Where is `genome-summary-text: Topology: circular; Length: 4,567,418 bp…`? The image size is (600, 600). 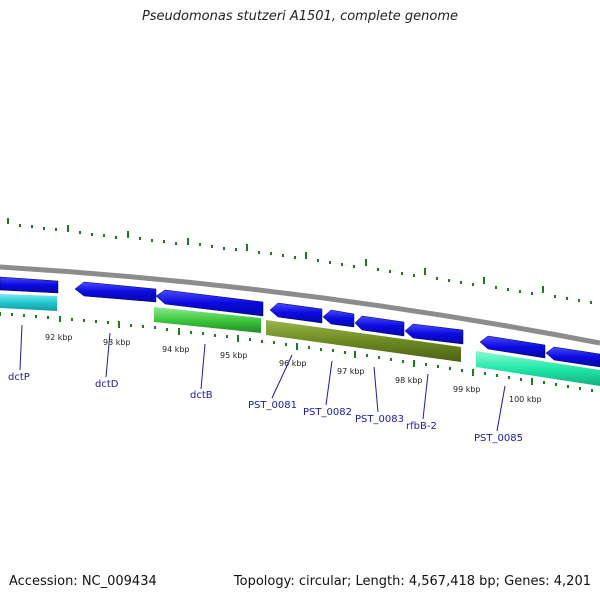 genome-summary-text: Topology: circular; Length: 4,567,418 bp… is located at coordinates (412, 581).